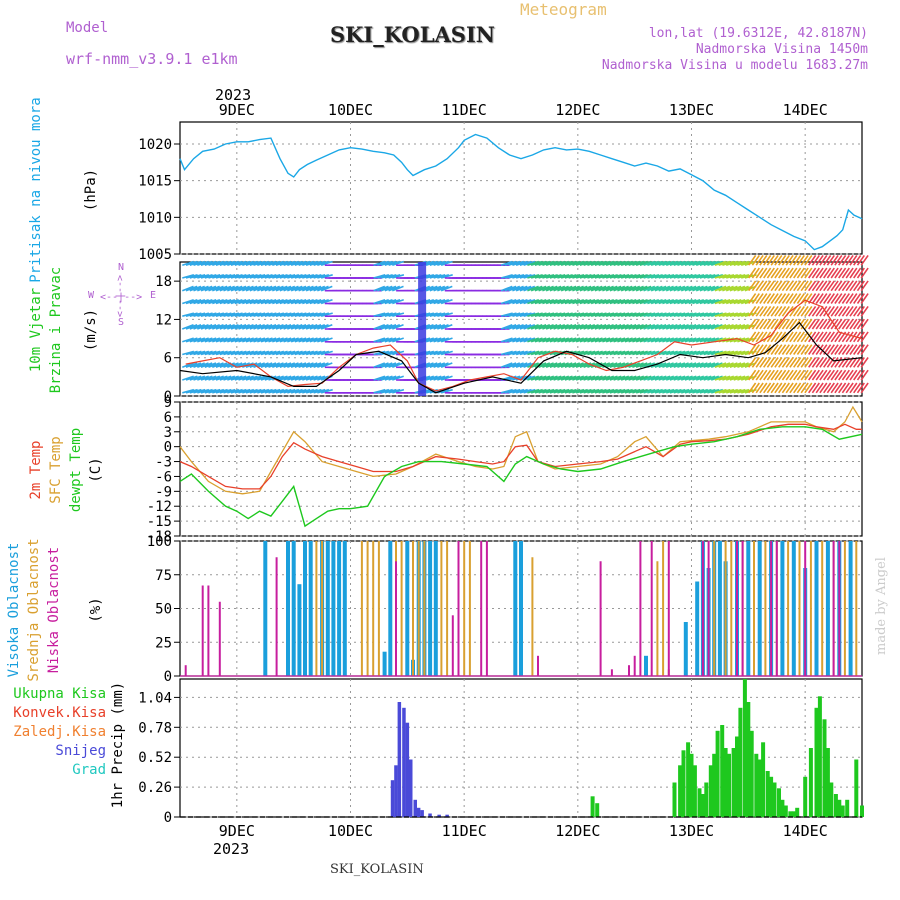 This screenshot has height=900, width=900. Describe the element at coordinates (163, 320) in the screenshot. I see `wind-ytick-label: 12` at that location.